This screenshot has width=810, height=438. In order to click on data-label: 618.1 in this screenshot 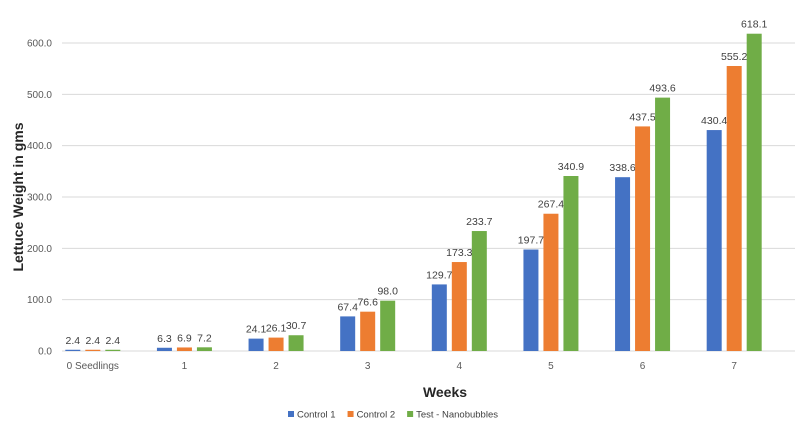, I will do `click(754, 25)`.